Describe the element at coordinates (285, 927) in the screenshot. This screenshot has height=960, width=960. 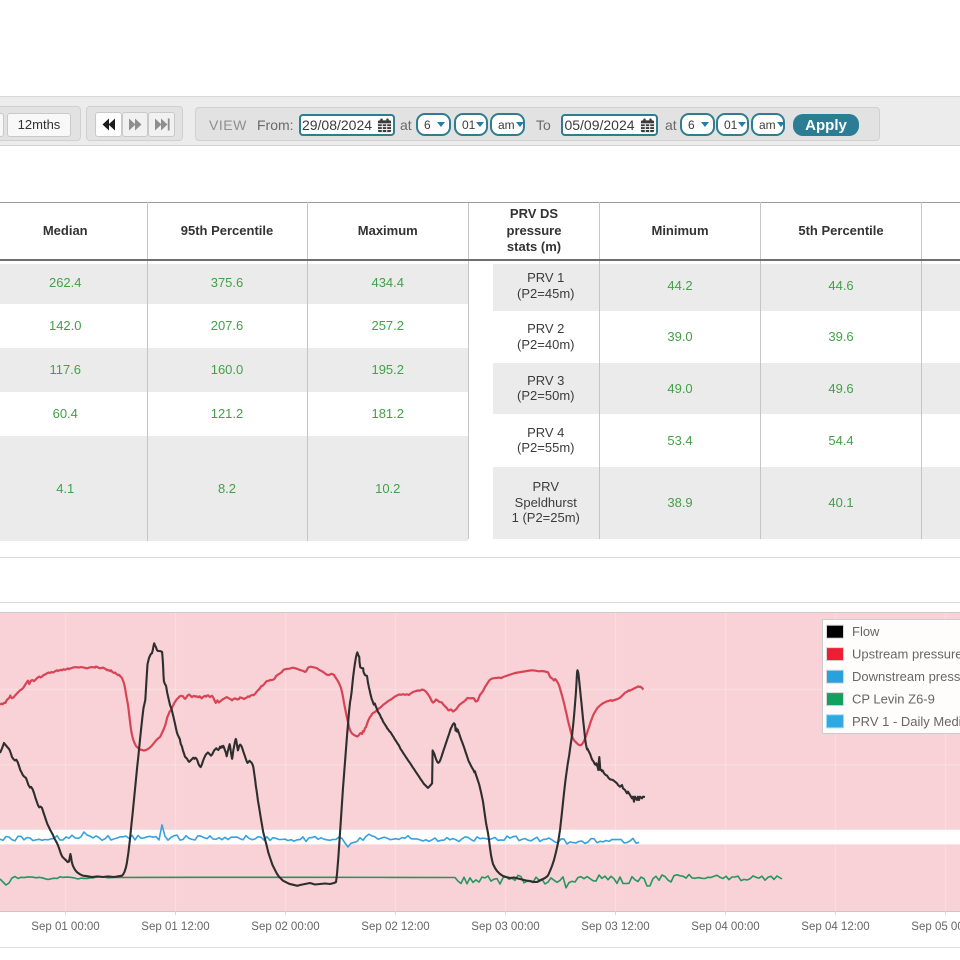
I see `svg-text: Sep 02 00:00` at that location.